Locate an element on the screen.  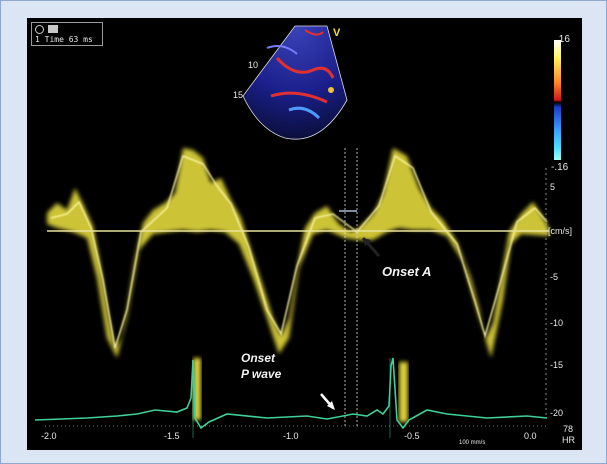
time-axis: -2.0 -1.5 -1.0 -0.5 0.0 100 mm/s 78 HR is located at coordinates (308, 435).